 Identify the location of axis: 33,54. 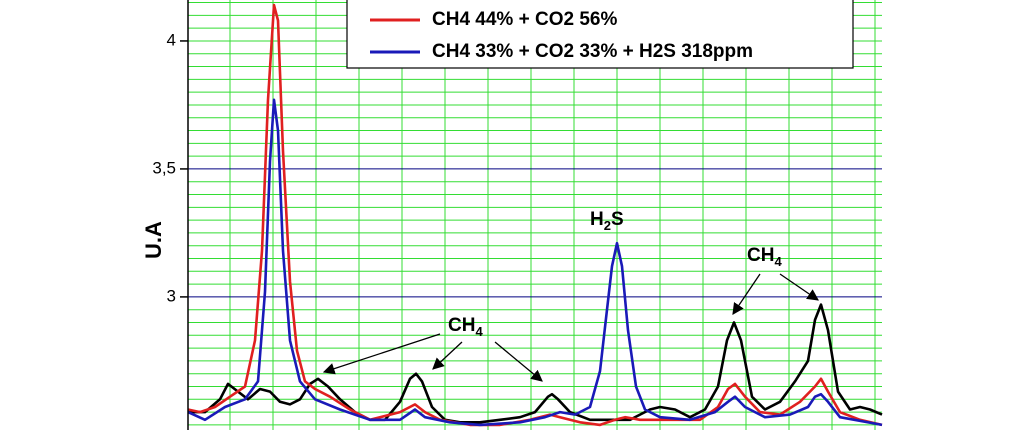
(170, 167).